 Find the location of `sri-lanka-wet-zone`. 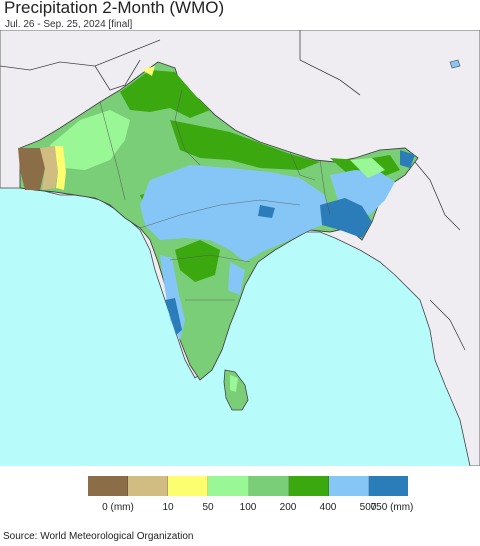

sri-lanka-wet-zone is located at coordinates (234, 383).